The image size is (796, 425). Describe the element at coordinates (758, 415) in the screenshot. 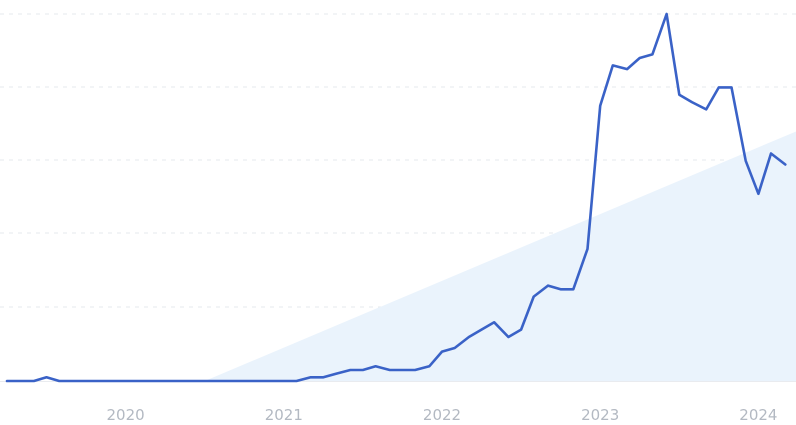

I see `x-tick-label: 2024` at that location.